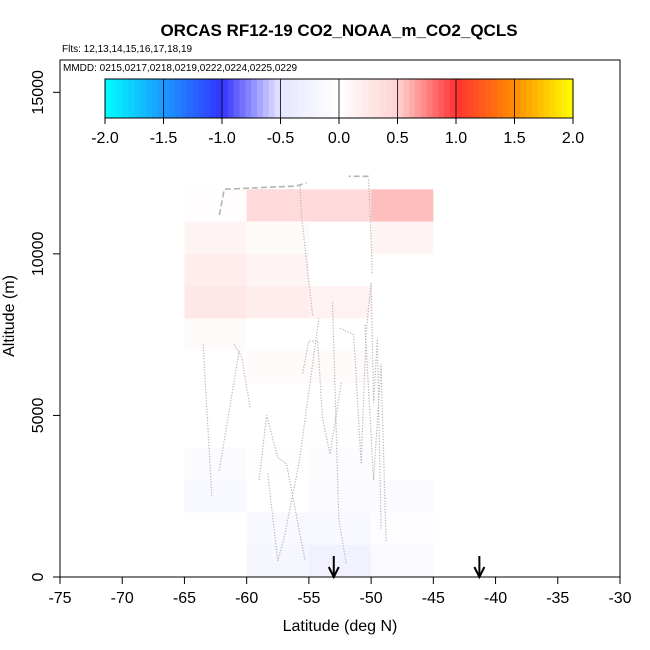 The height and width of the screenshot is (650, 650). Describe the element at coordinates (246, 598) in the screenshot. I see `x-tick-label: -60` at that location.